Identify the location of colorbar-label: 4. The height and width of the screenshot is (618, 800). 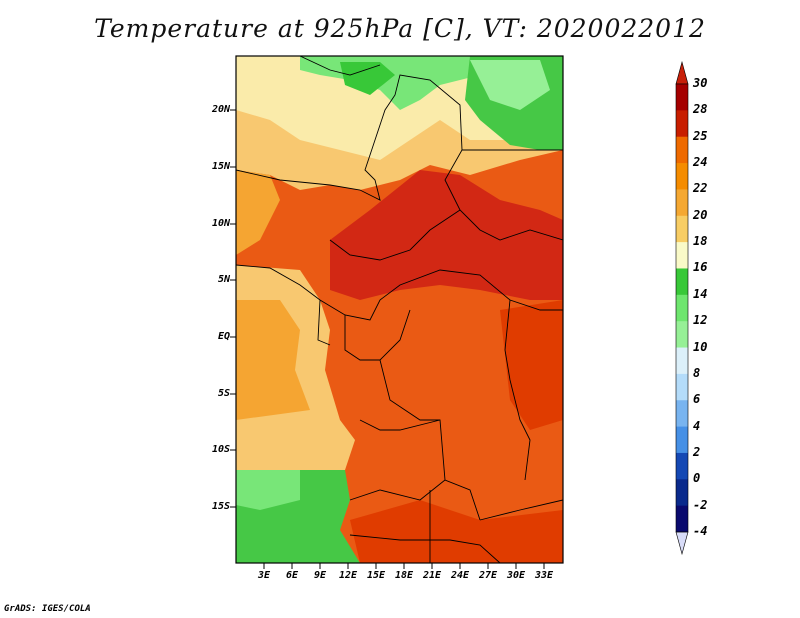
(697, 425).